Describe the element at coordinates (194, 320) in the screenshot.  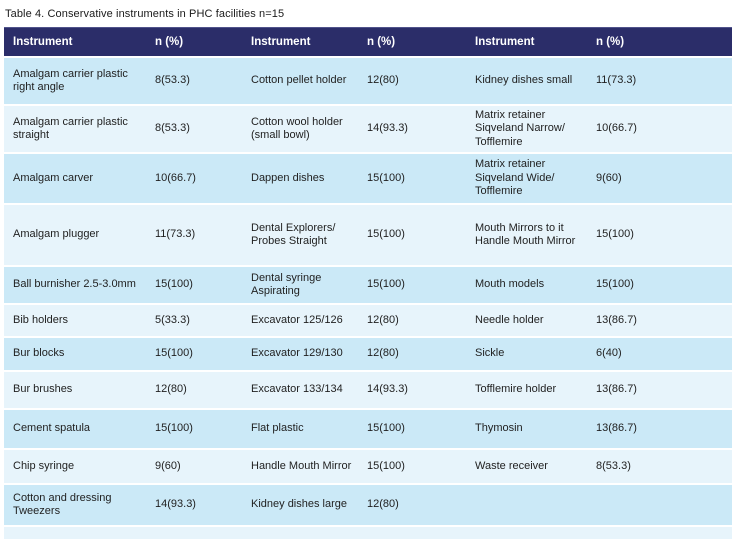
I see `count-percent-cell: 5(33.3)` at that location.